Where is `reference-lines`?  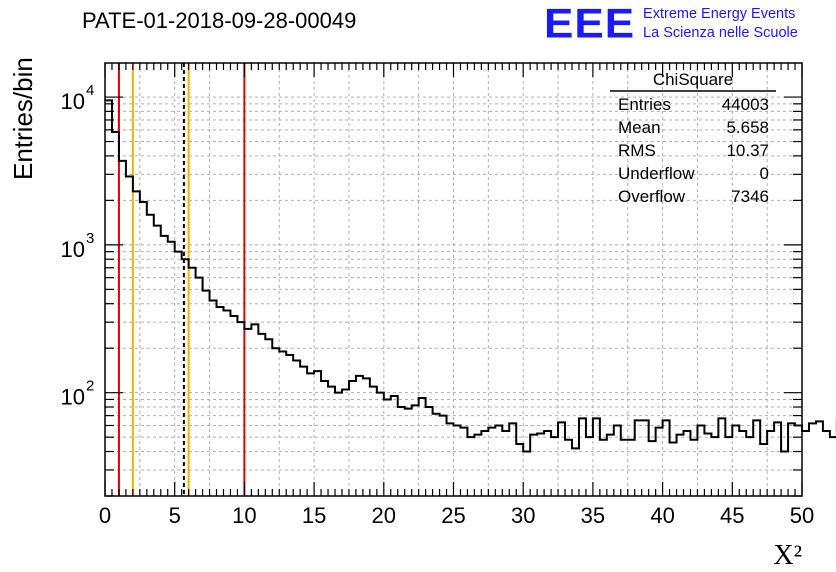
reference-lines is located at coordinates (181, 279).